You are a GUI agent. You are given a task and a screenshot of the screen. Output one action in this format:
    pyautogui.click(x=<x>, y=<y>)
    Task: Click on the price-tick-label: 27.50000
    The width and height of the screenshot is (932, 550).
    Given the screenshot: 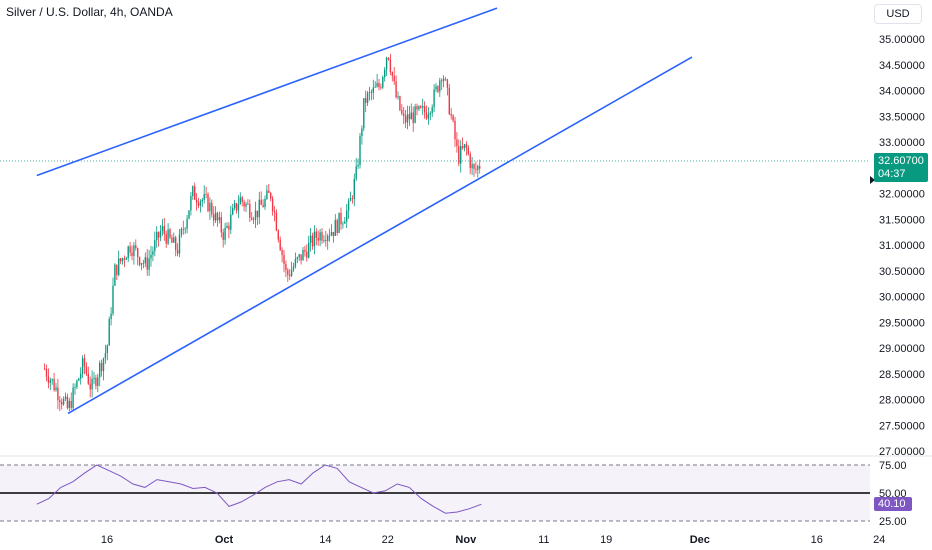 What is the action you would take?
    pyautogui.click(x=902, y=426)
    